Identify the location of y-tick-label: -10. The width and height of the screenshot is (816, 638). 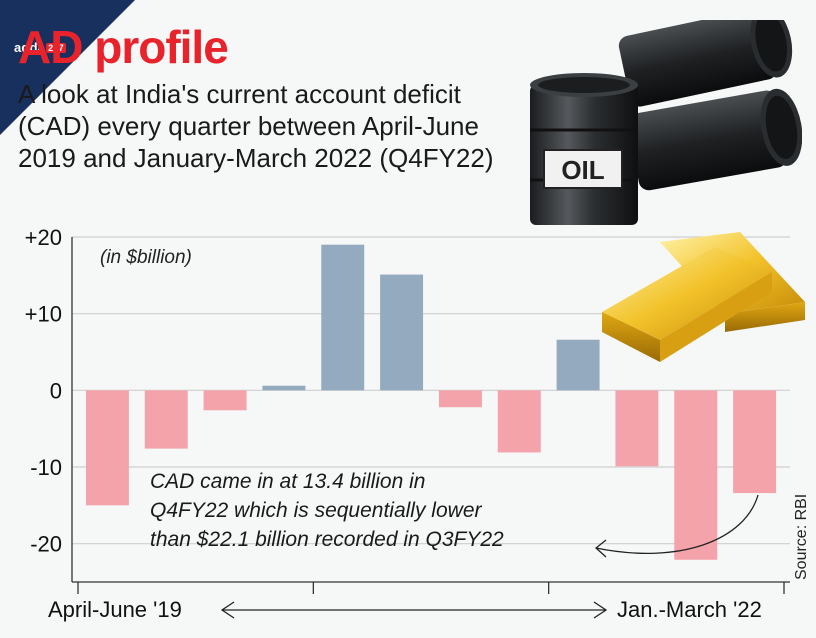
(46, 467).